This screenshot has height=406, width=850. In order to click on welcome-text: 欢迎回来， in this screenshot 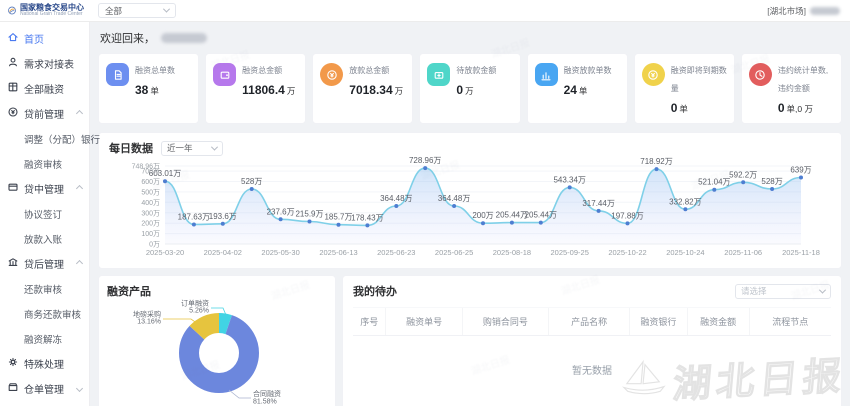, I will do `click(127, 39)`.